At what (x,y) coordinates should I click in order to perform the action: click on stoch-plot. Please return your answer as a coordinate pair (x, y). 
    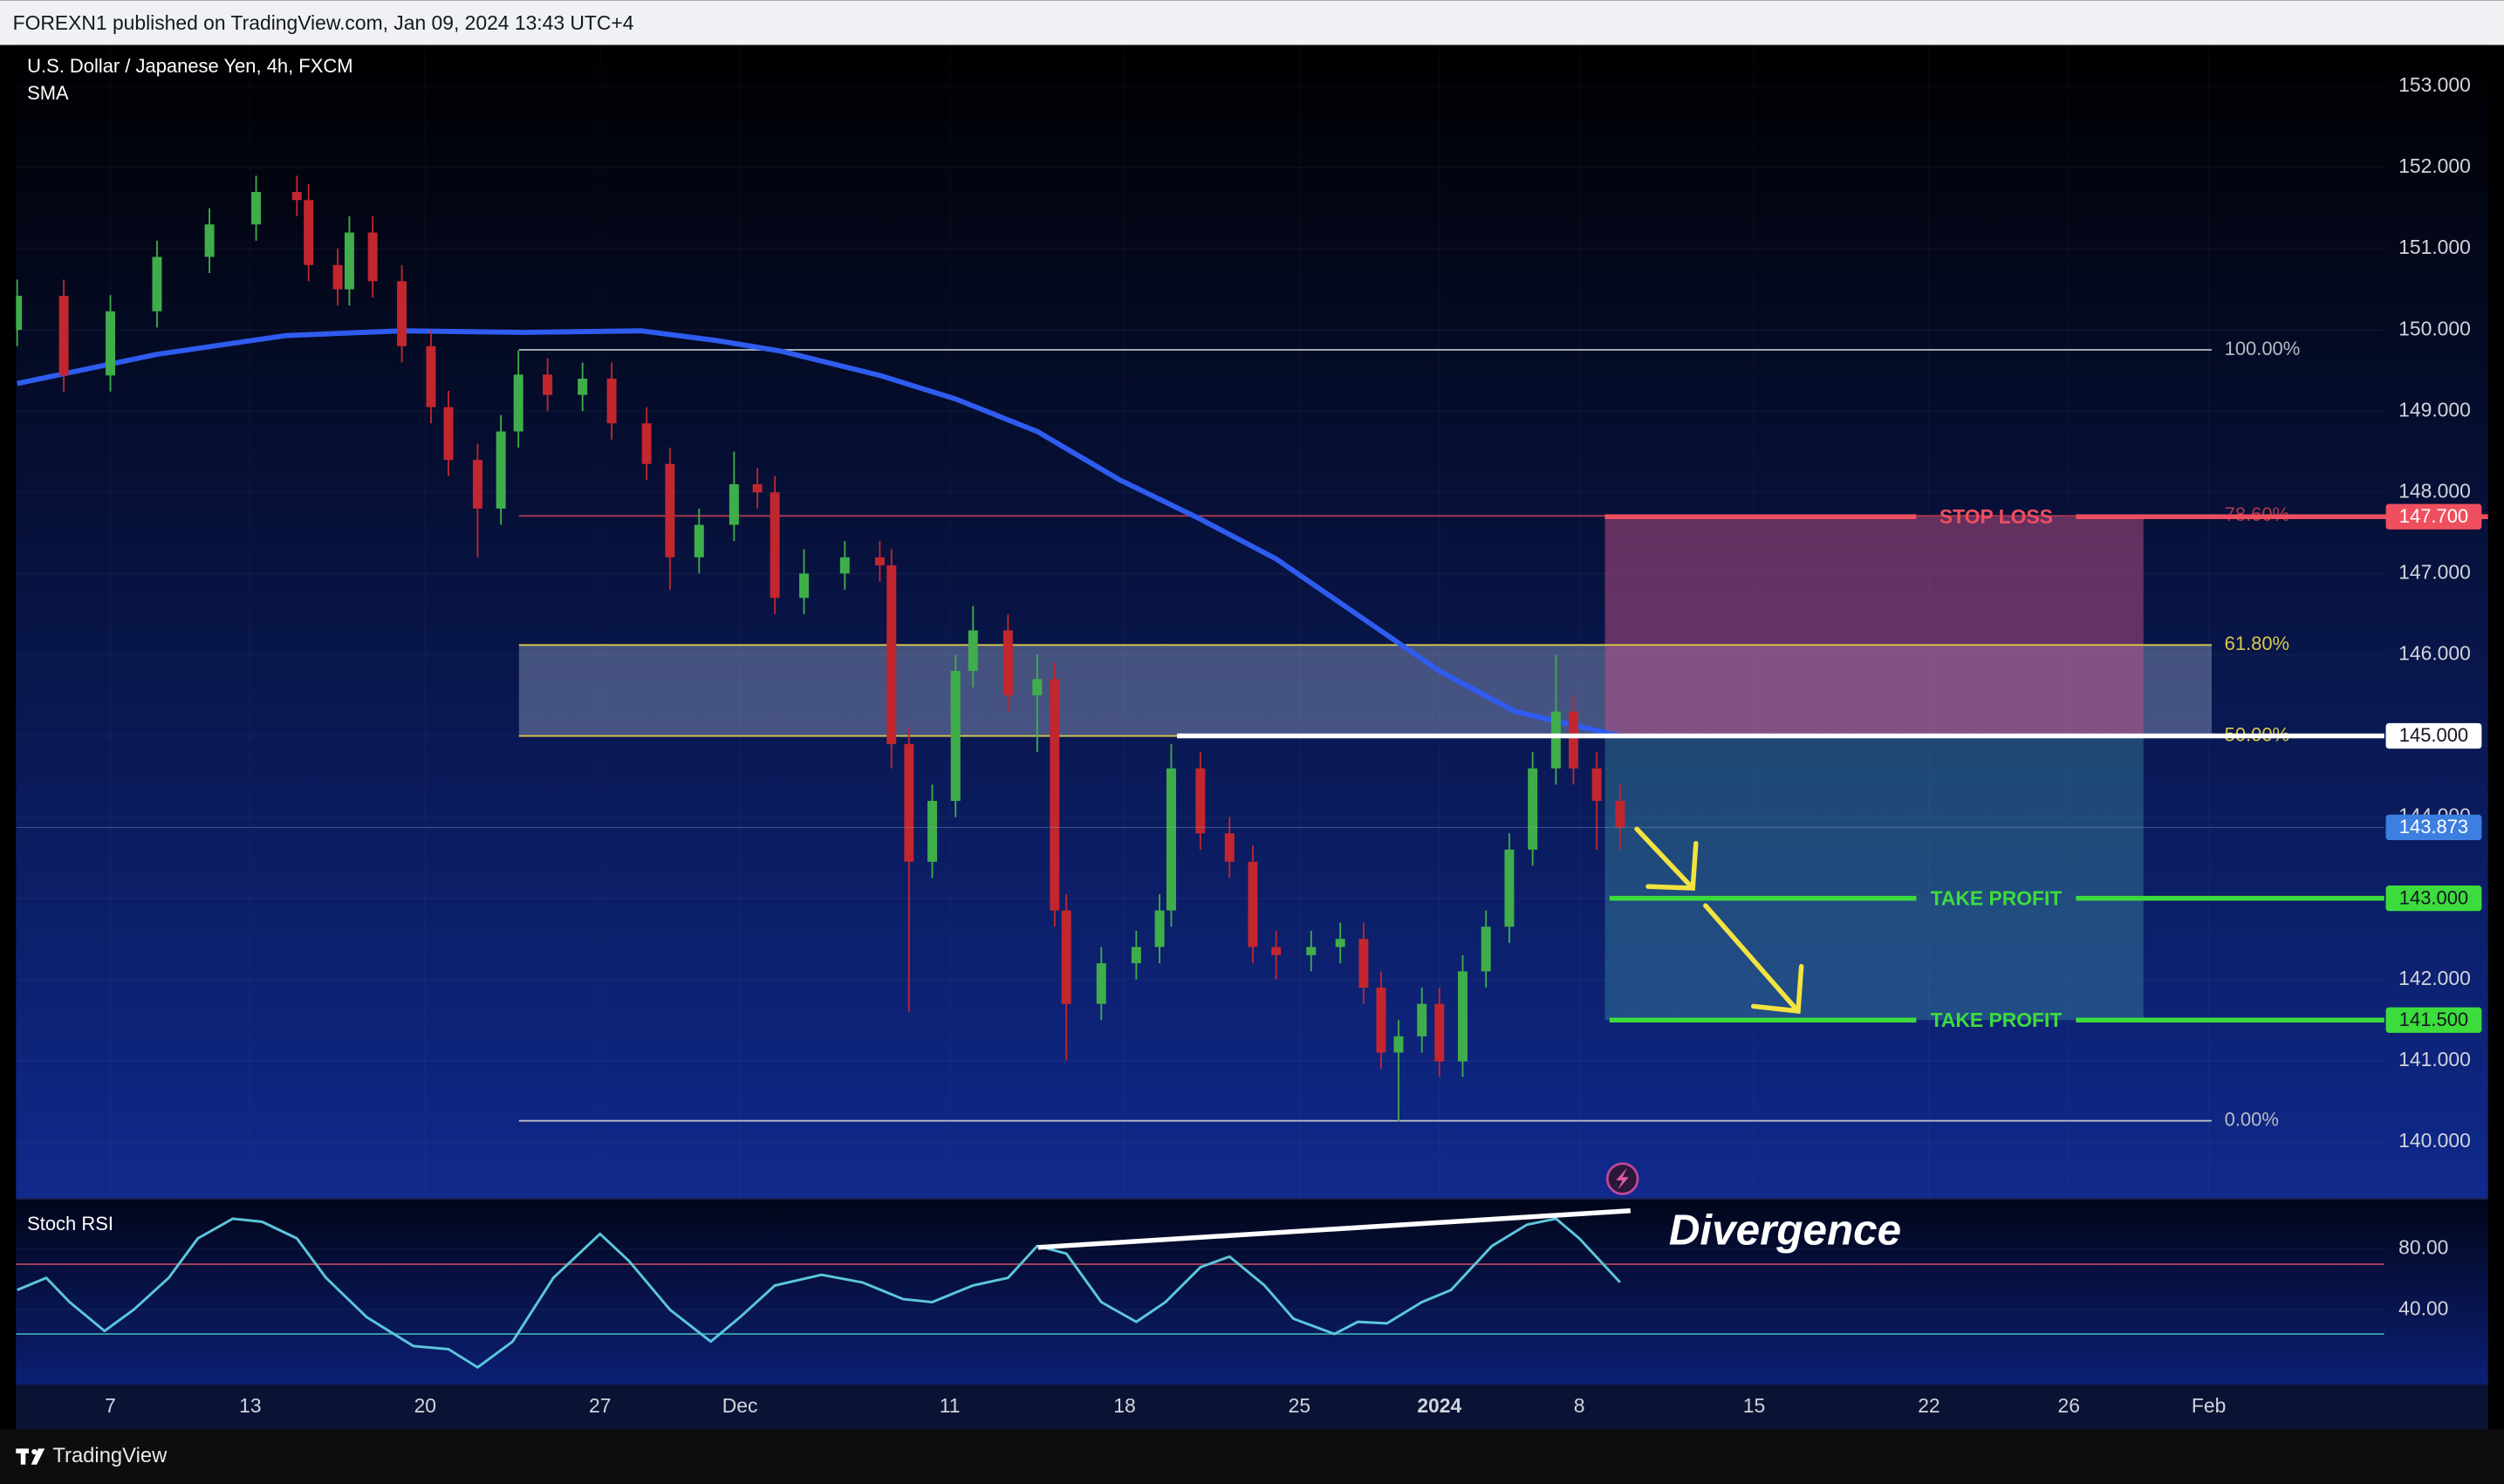
    Looking at the image, I should click on (1200, 1293).